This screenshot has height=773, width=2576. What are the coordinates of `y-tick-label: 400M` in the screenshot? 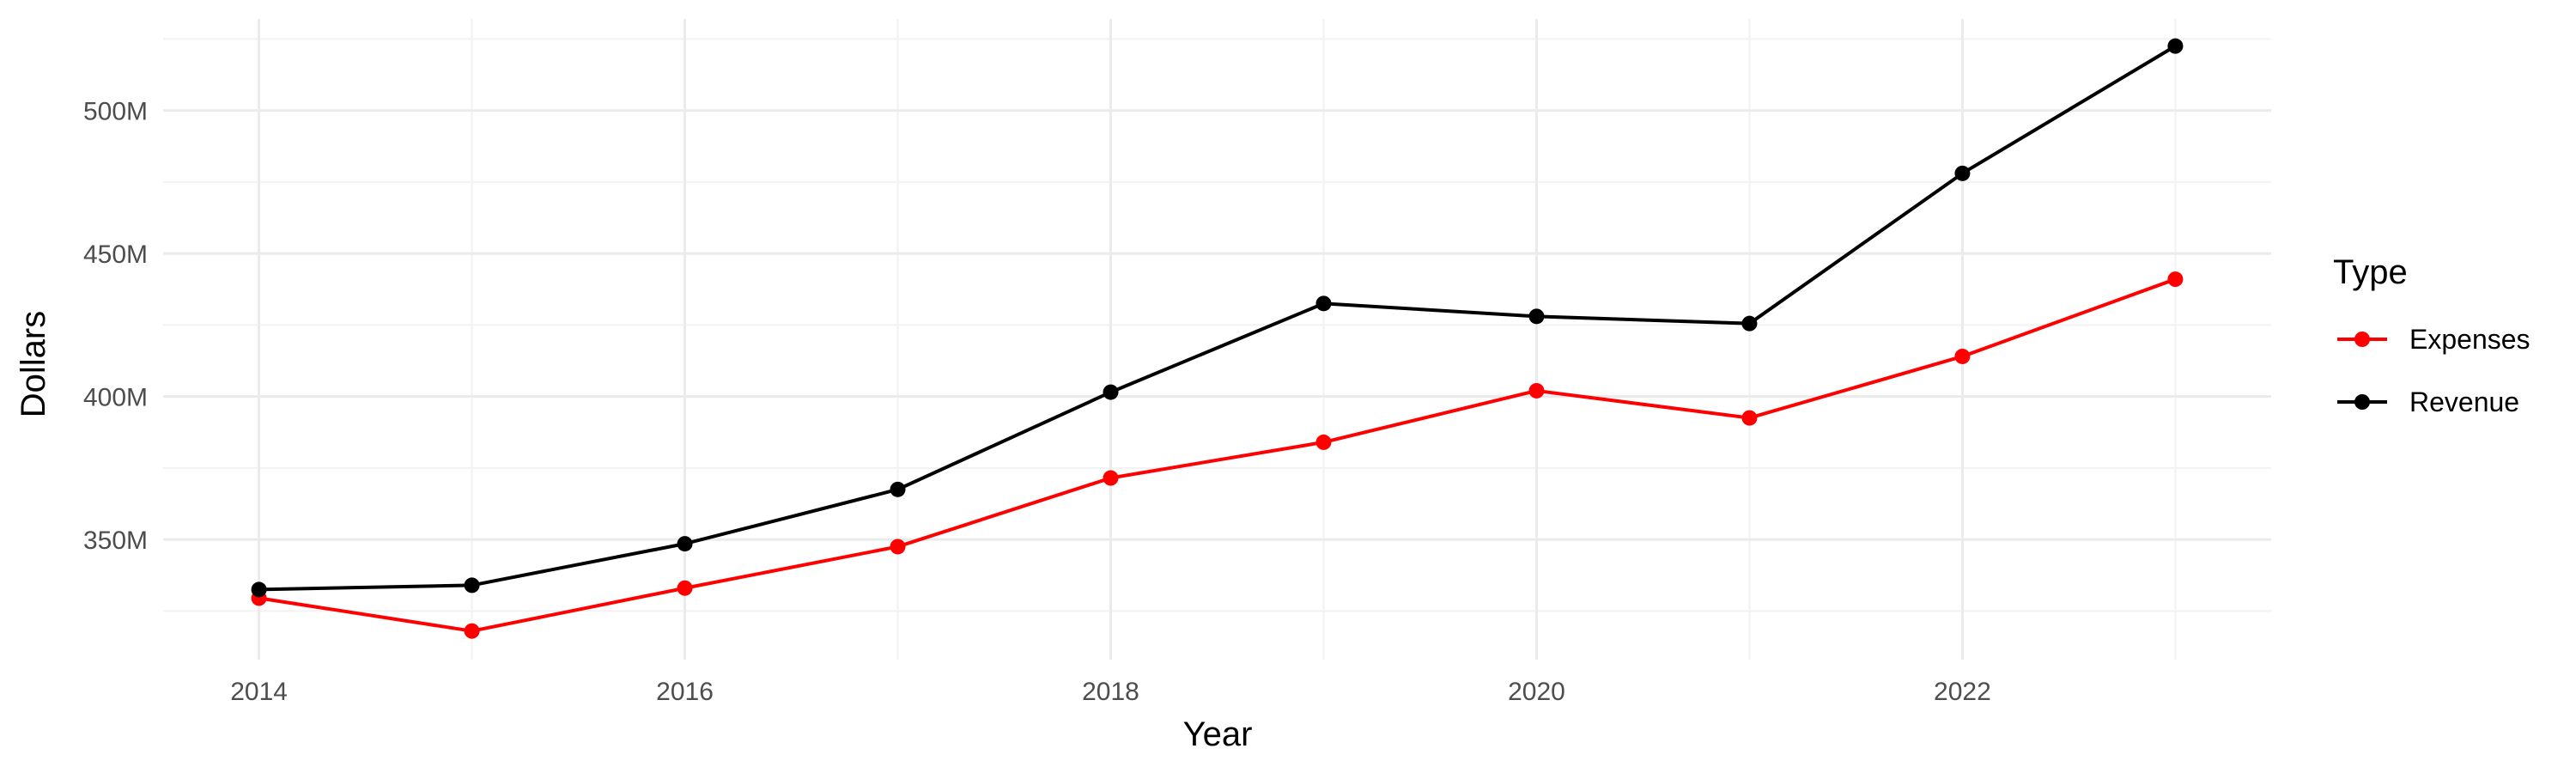 It's located at (116, 398).